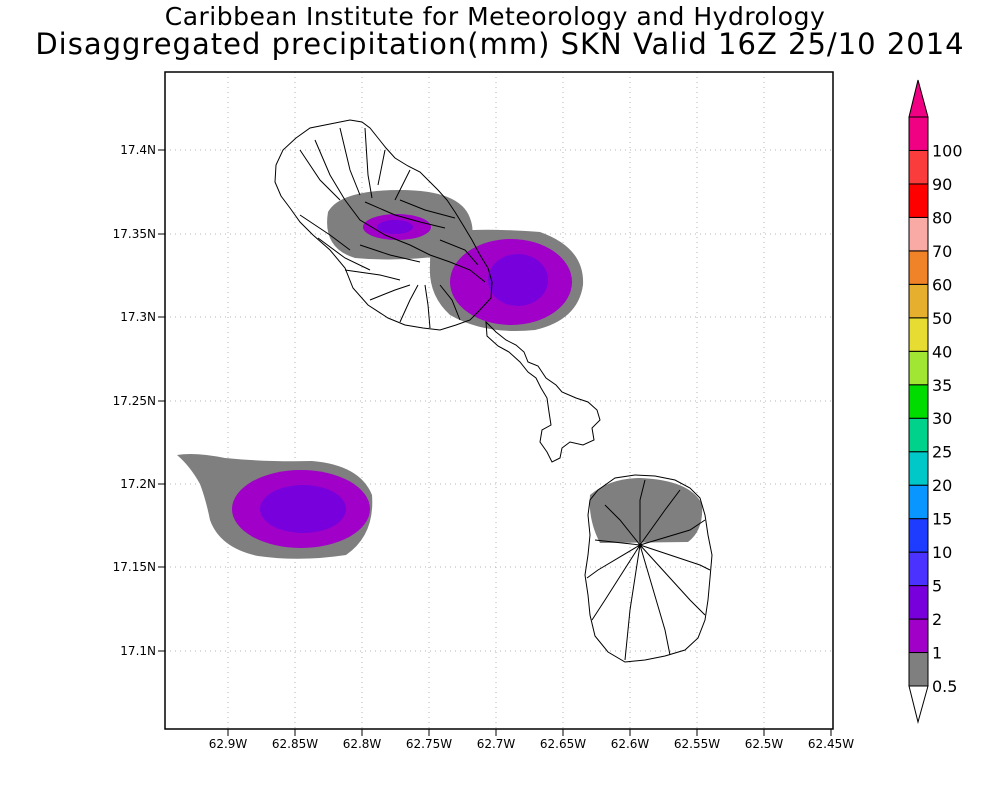 This screenshot has width=1000, height=800. I want to click on island-st-kitts, so click(383, 225).